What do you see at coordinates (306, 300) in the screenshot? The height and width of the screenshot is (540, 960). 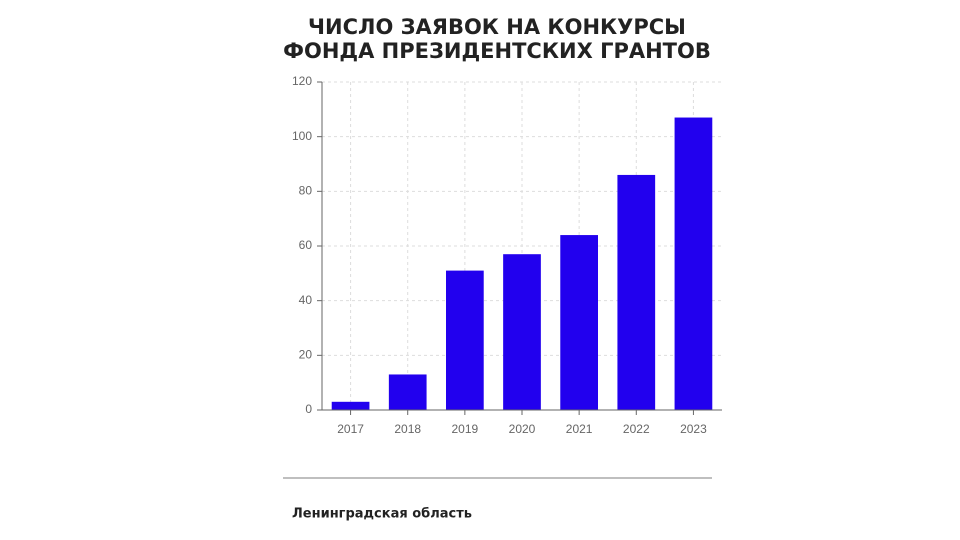 I see `y-tick-label: 40` at bounding box center [306, 300].